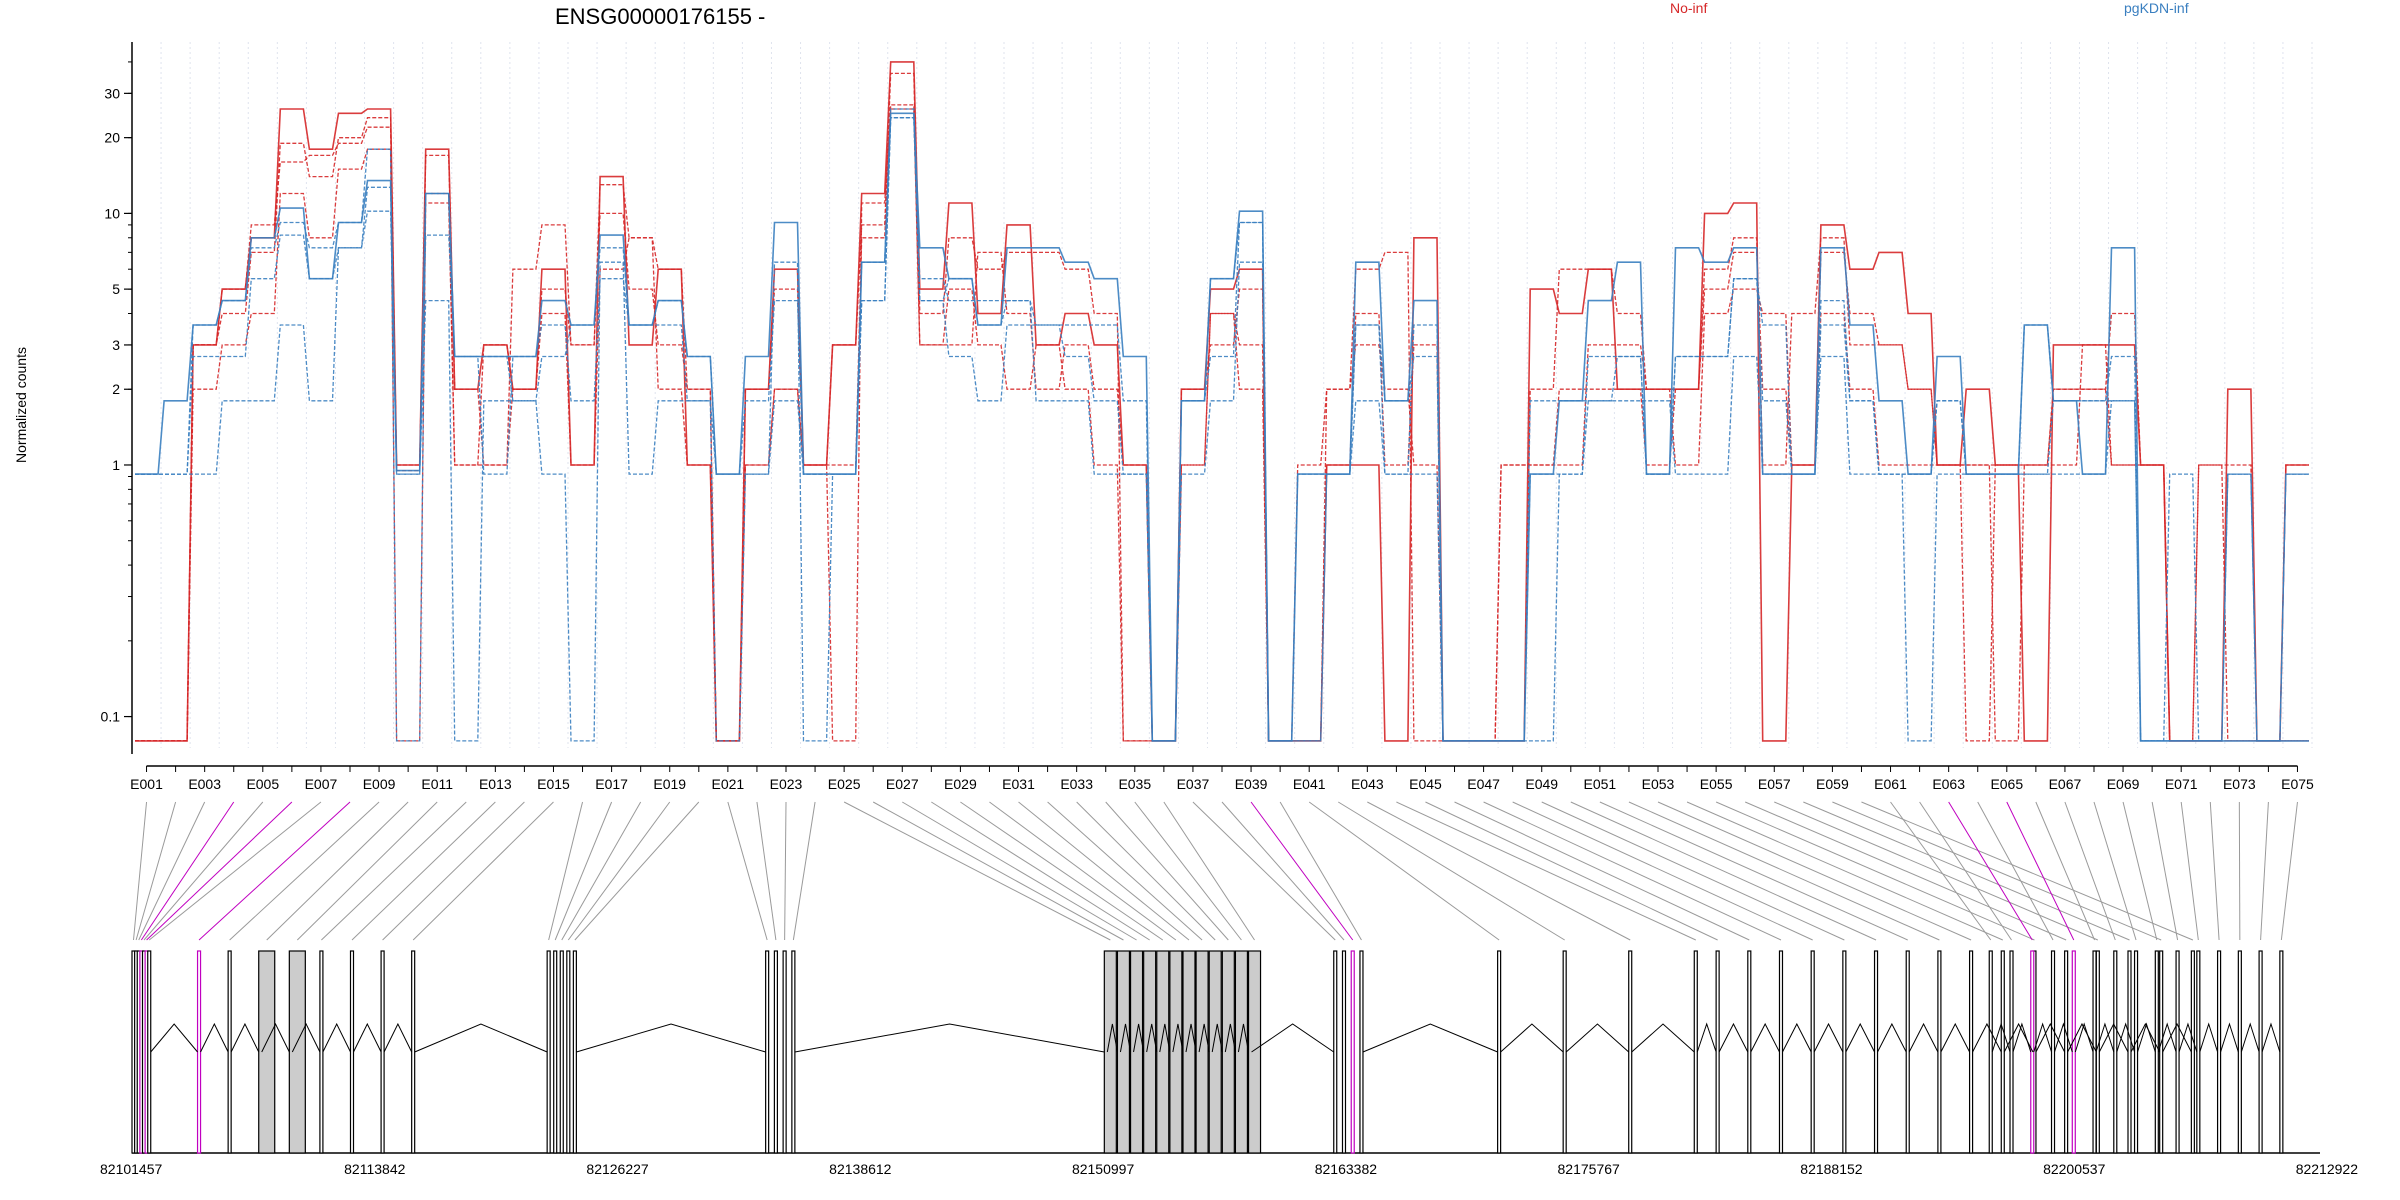 This screenshot has width=2400, height=1200. I want to click on exon-tick-label: E049, so click(1541, 784).